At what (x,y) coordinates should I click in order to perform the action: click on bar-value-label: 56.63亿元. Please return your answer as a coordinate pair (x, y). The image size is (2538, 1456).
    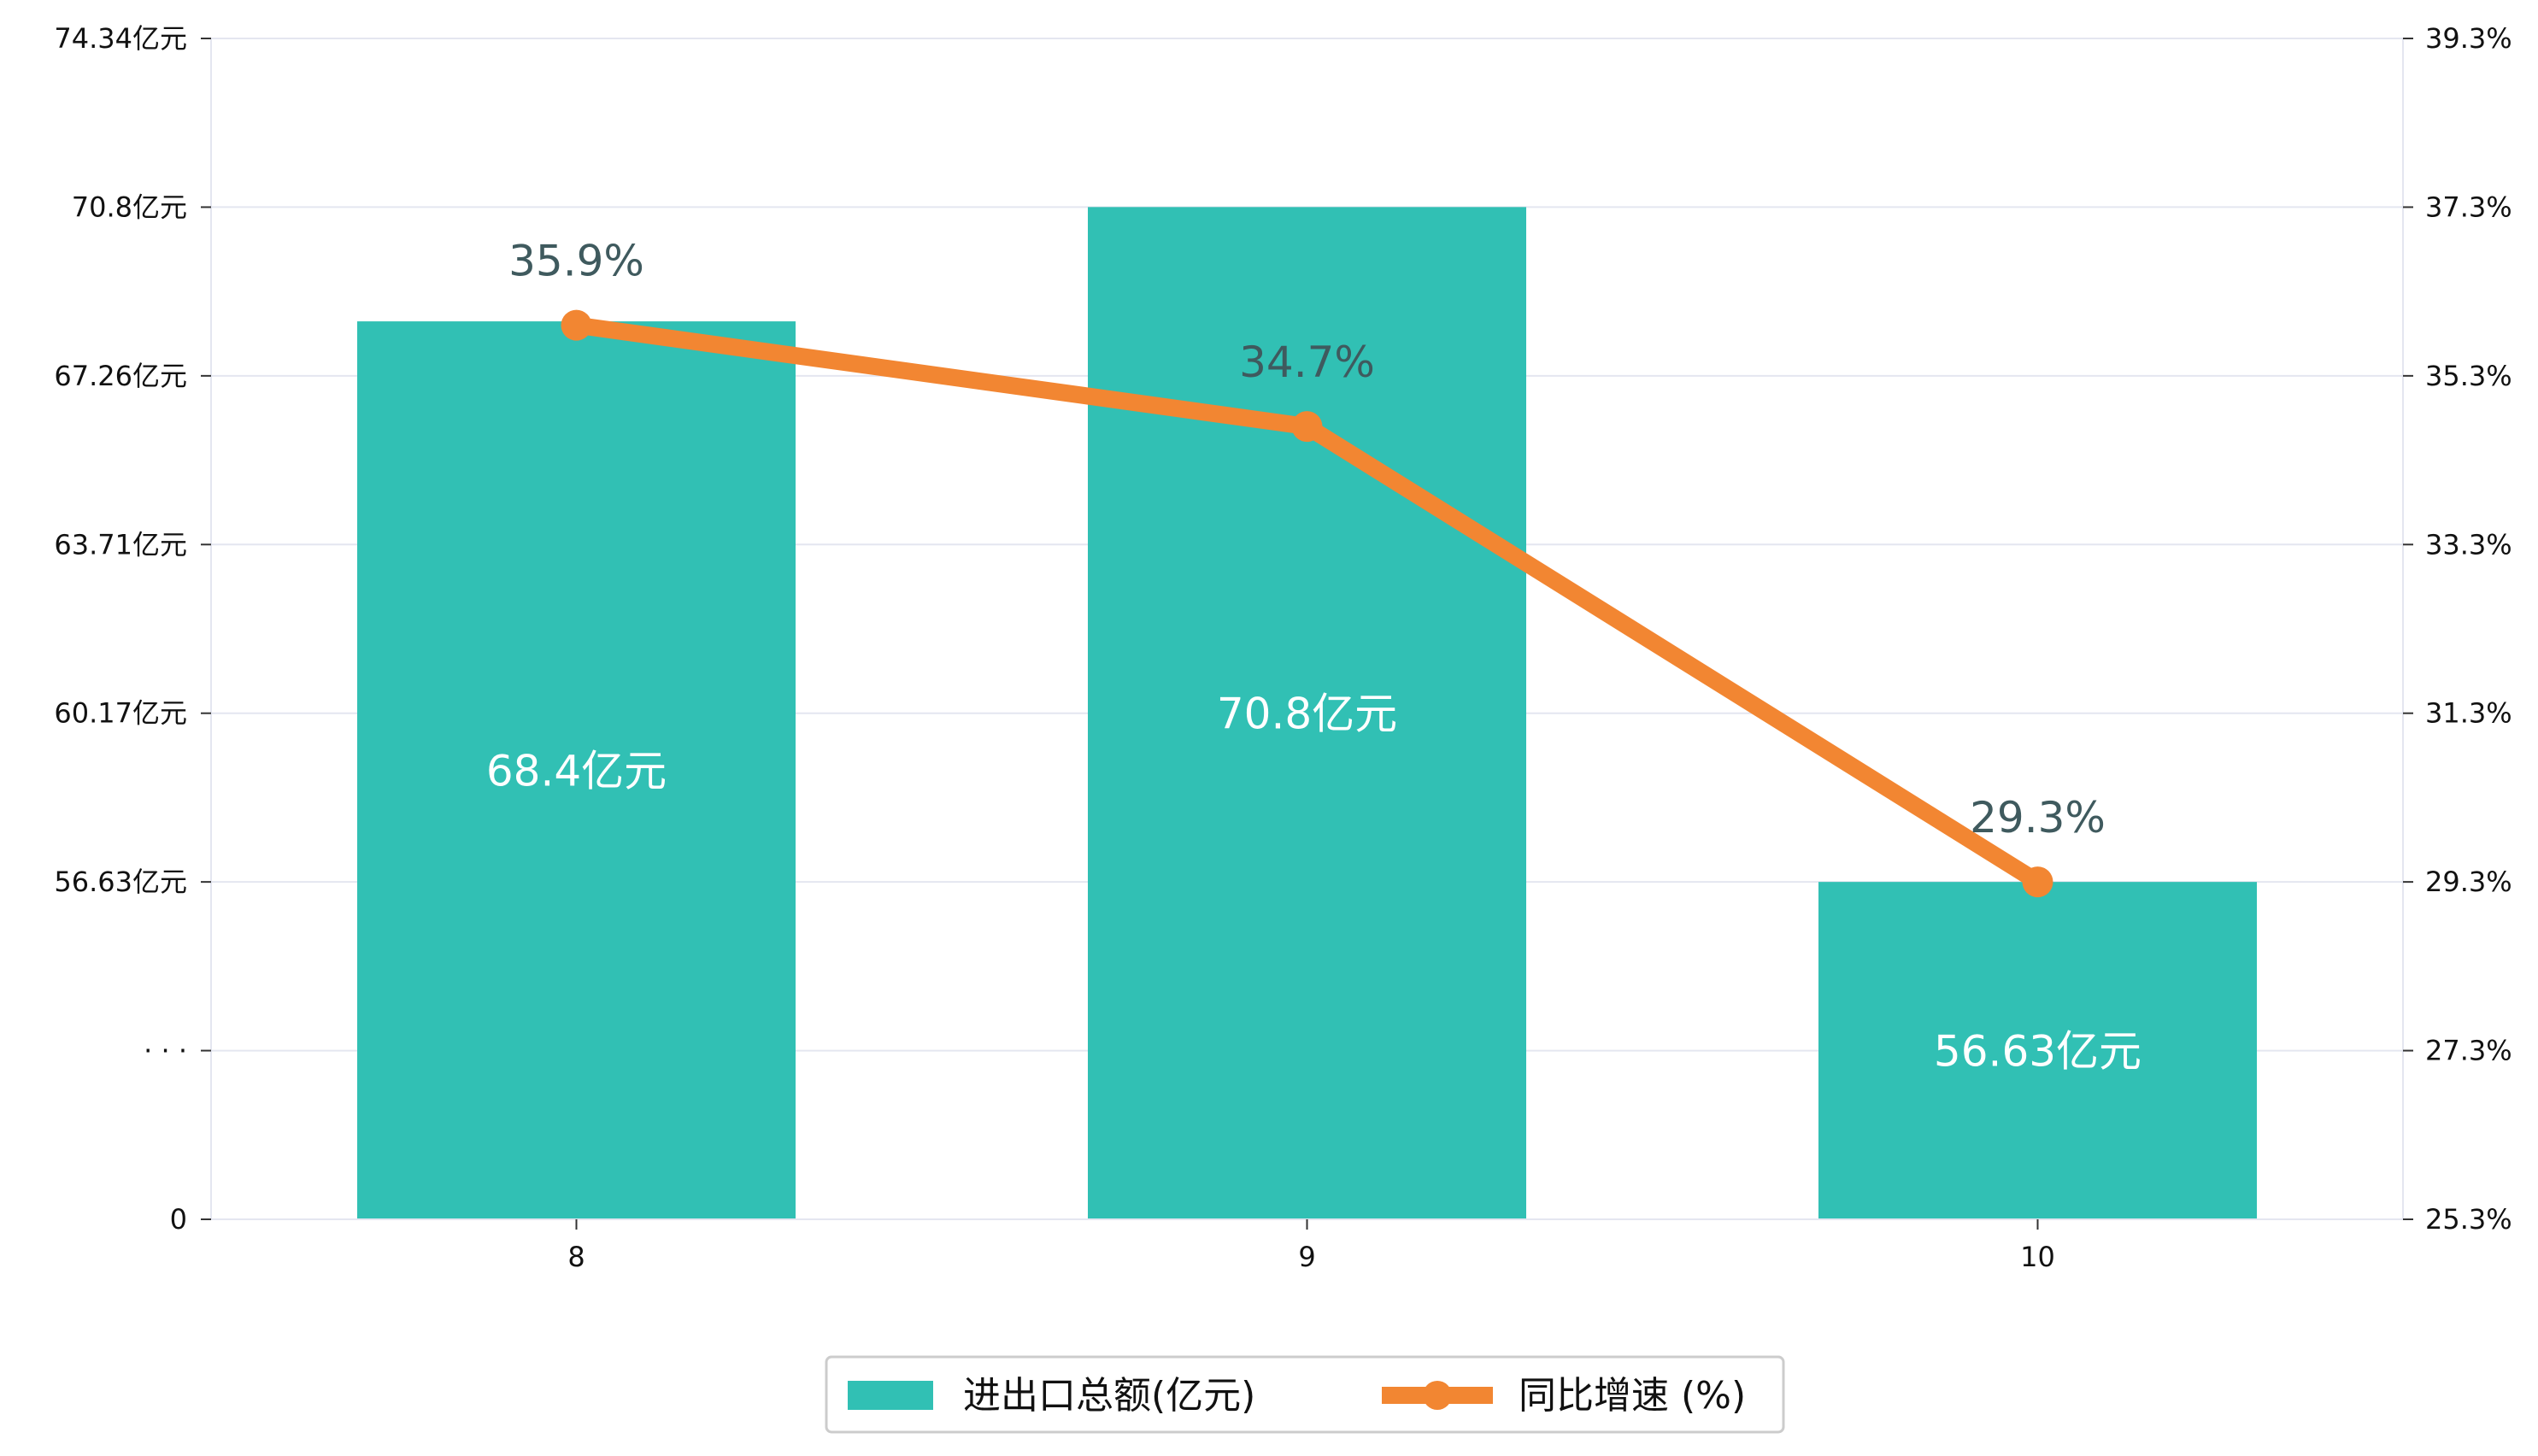
    Looking at the image, I should click on (2037, 1052).